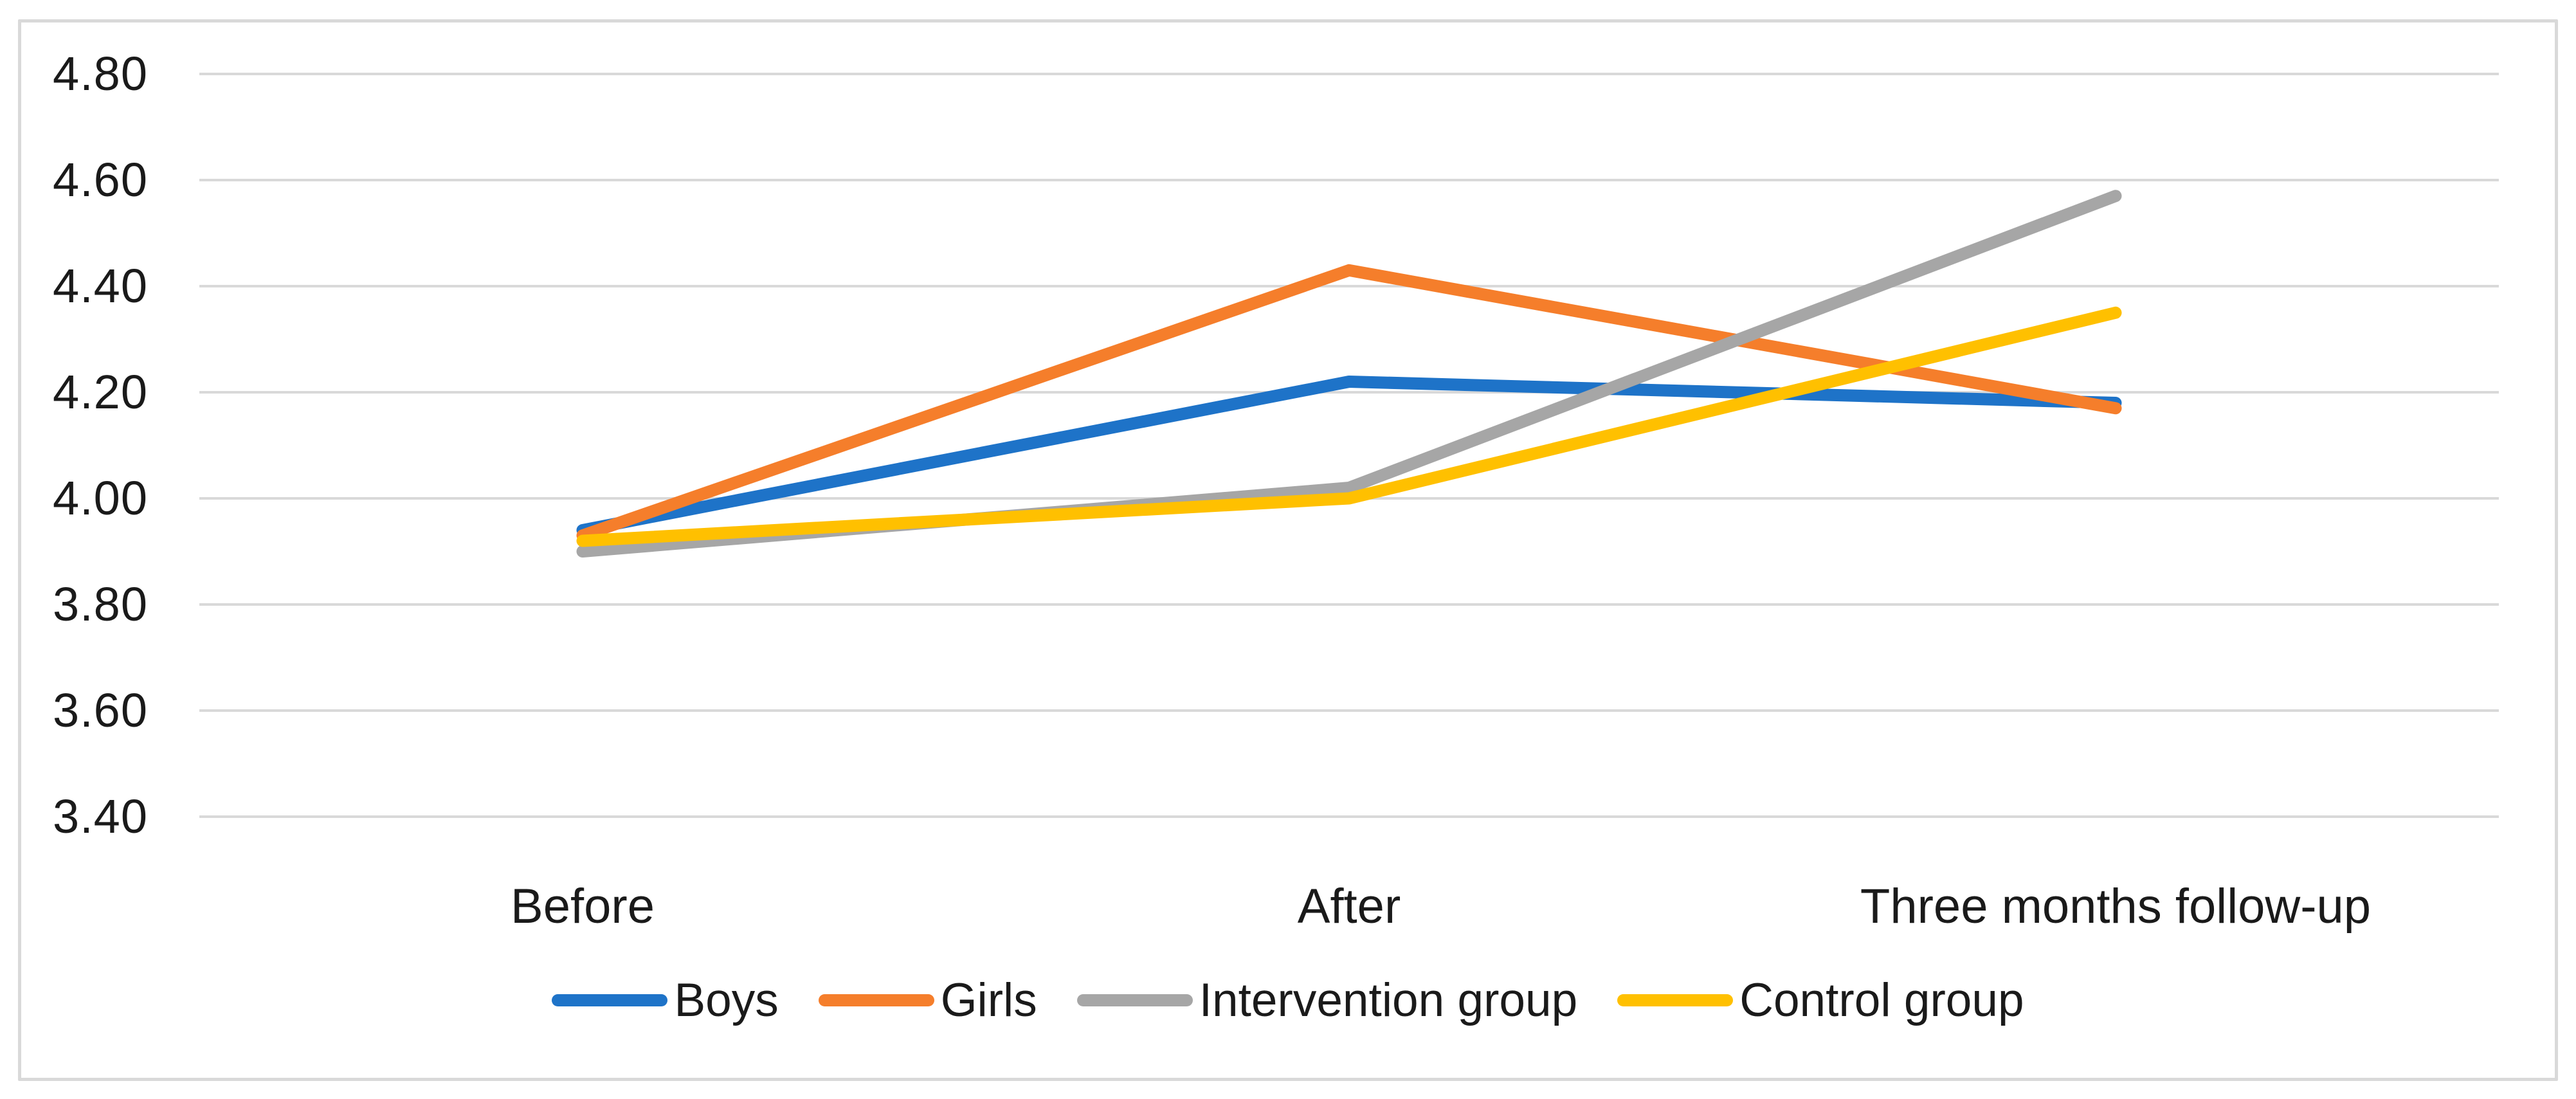 The width and height of the screenshot is (2576, 1099). Describe the element at coordinates (100, 816) in the screenshot. I see `y-tick-label: 3.40` at that location.